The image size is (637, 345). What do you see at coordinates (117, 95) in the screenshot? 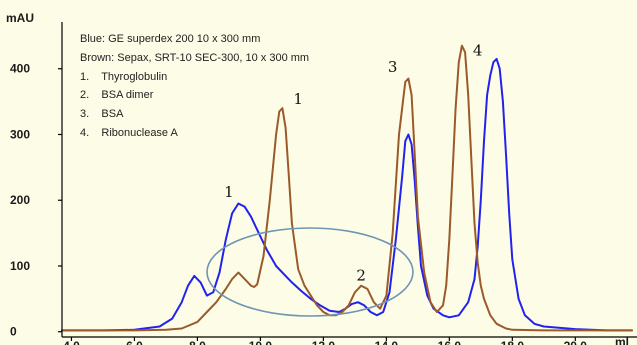
I see `legend-item-bsa-dimer: 2. BSA dimer` at bounding box center [117, 95].